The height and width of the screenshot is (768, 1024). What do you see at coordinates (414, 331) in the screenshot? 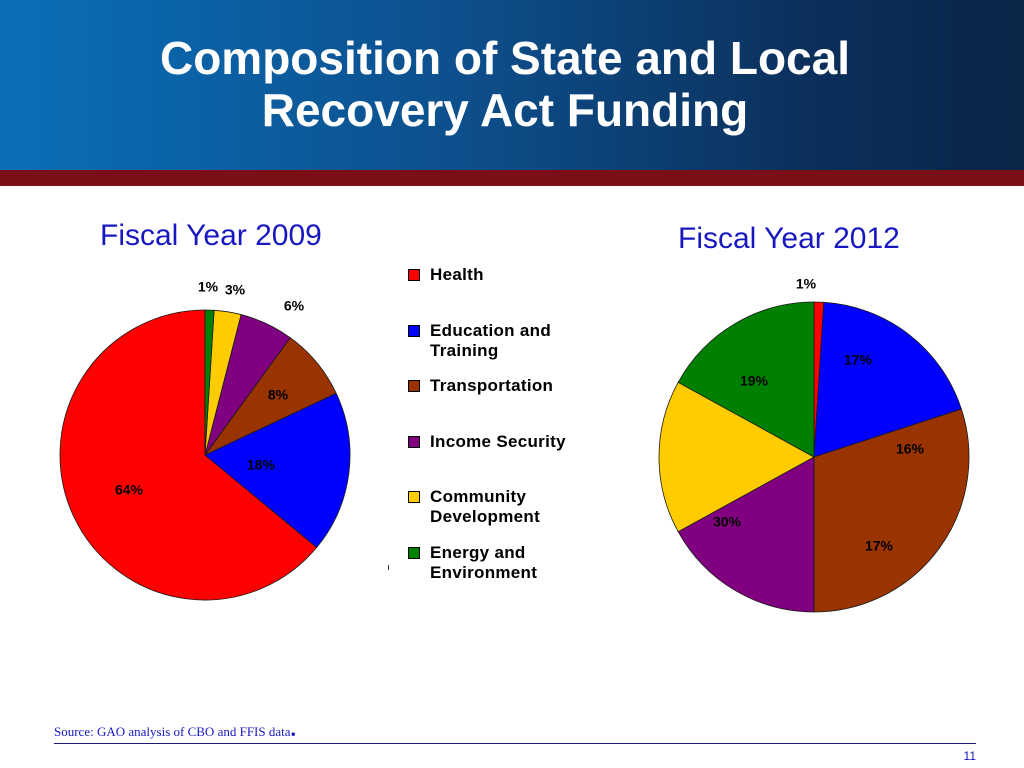
I see `legend-swatch-education` at bounding box center [414, 331].